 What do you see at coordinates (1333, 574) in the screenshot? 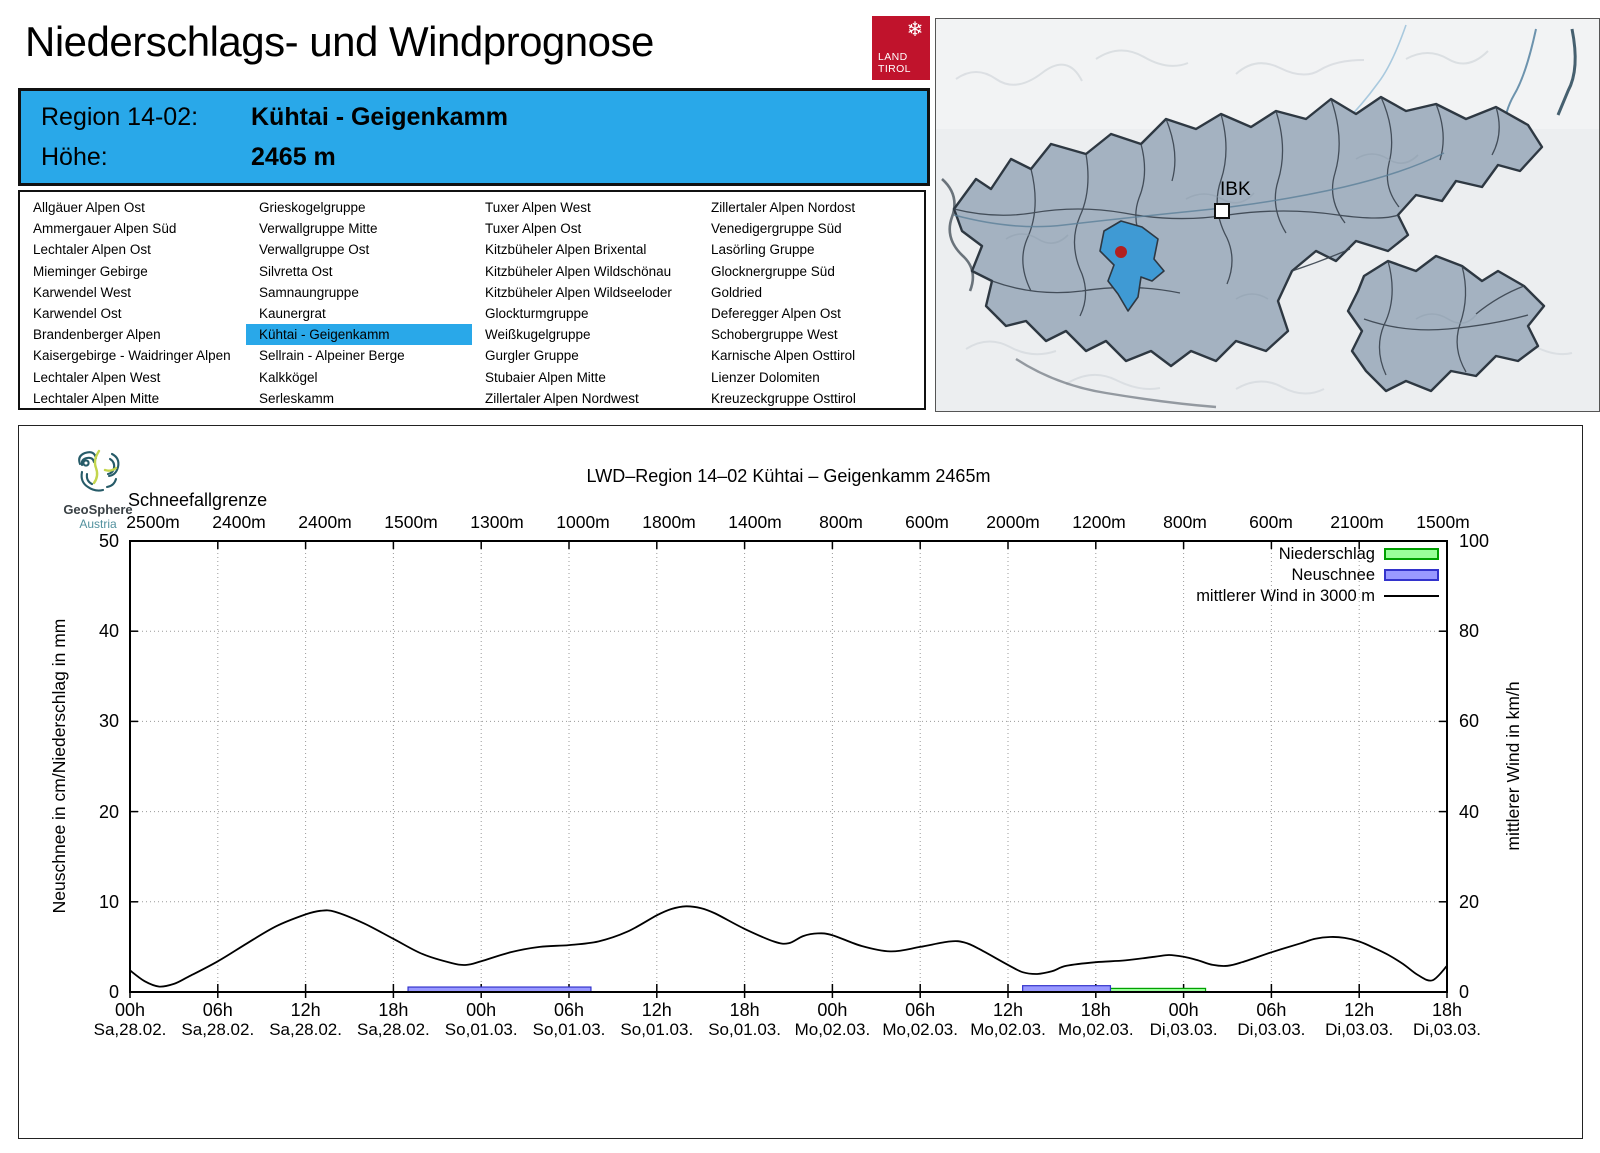
I see `legend-label: Neuschnee` at bounding box center [1333, 574].